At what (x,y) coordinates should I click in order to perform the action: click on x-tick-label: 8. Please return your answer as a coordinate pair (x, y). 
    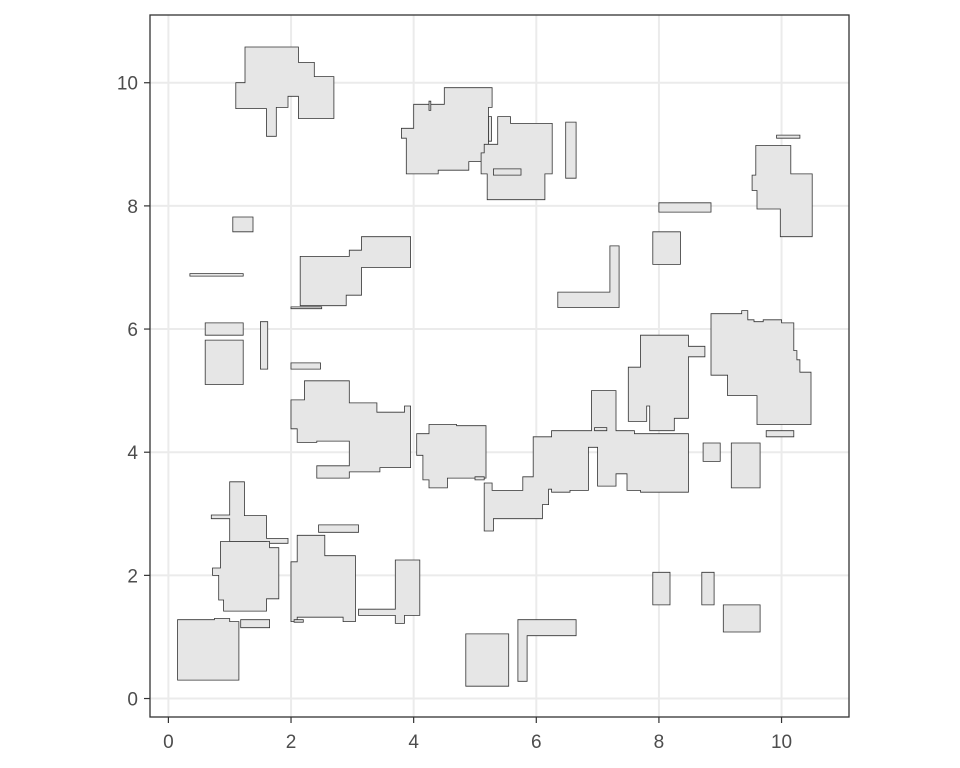
    Looking at the image, I should click on (659, 742).